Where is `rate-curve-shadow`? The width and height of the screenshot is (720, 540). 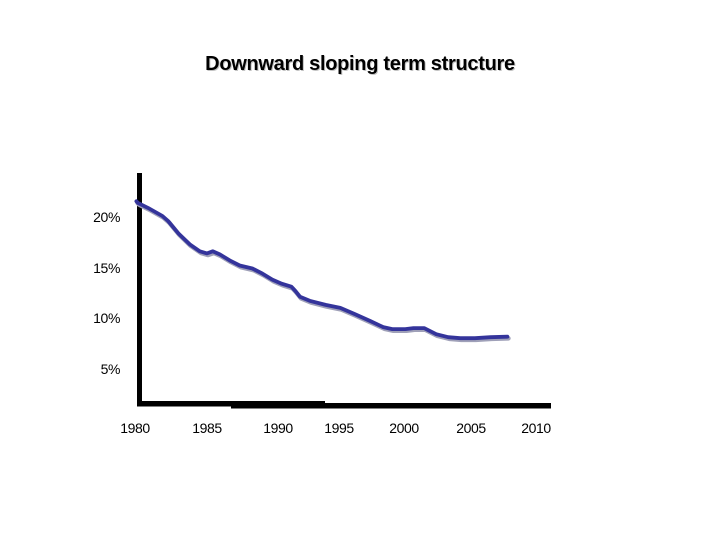
rate-curve-shadow is located at coordinates (323, 271).